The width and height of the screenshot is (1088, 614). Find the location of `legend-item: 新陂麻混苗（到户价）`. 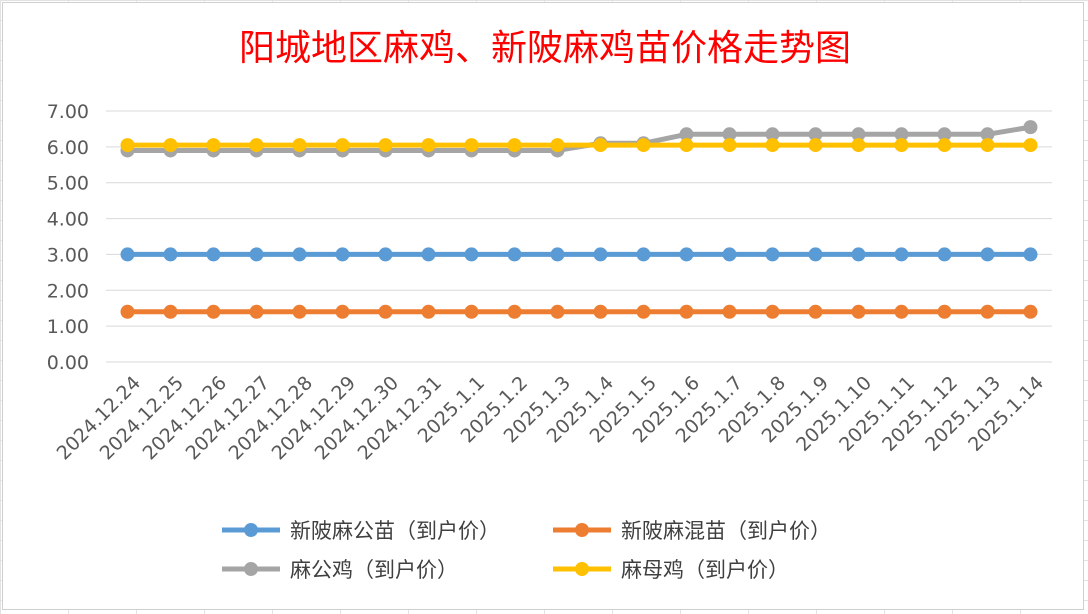

legend-item: 新陂麻混苗（到户价） is located at coordinates (692, 531).